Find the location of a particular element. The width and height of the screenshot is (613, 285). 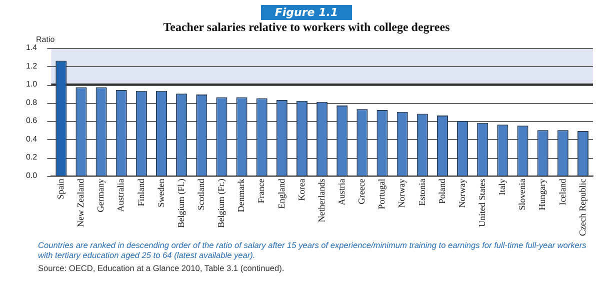

y-tick-label: 1.4 is located at coordinates (32, 47).